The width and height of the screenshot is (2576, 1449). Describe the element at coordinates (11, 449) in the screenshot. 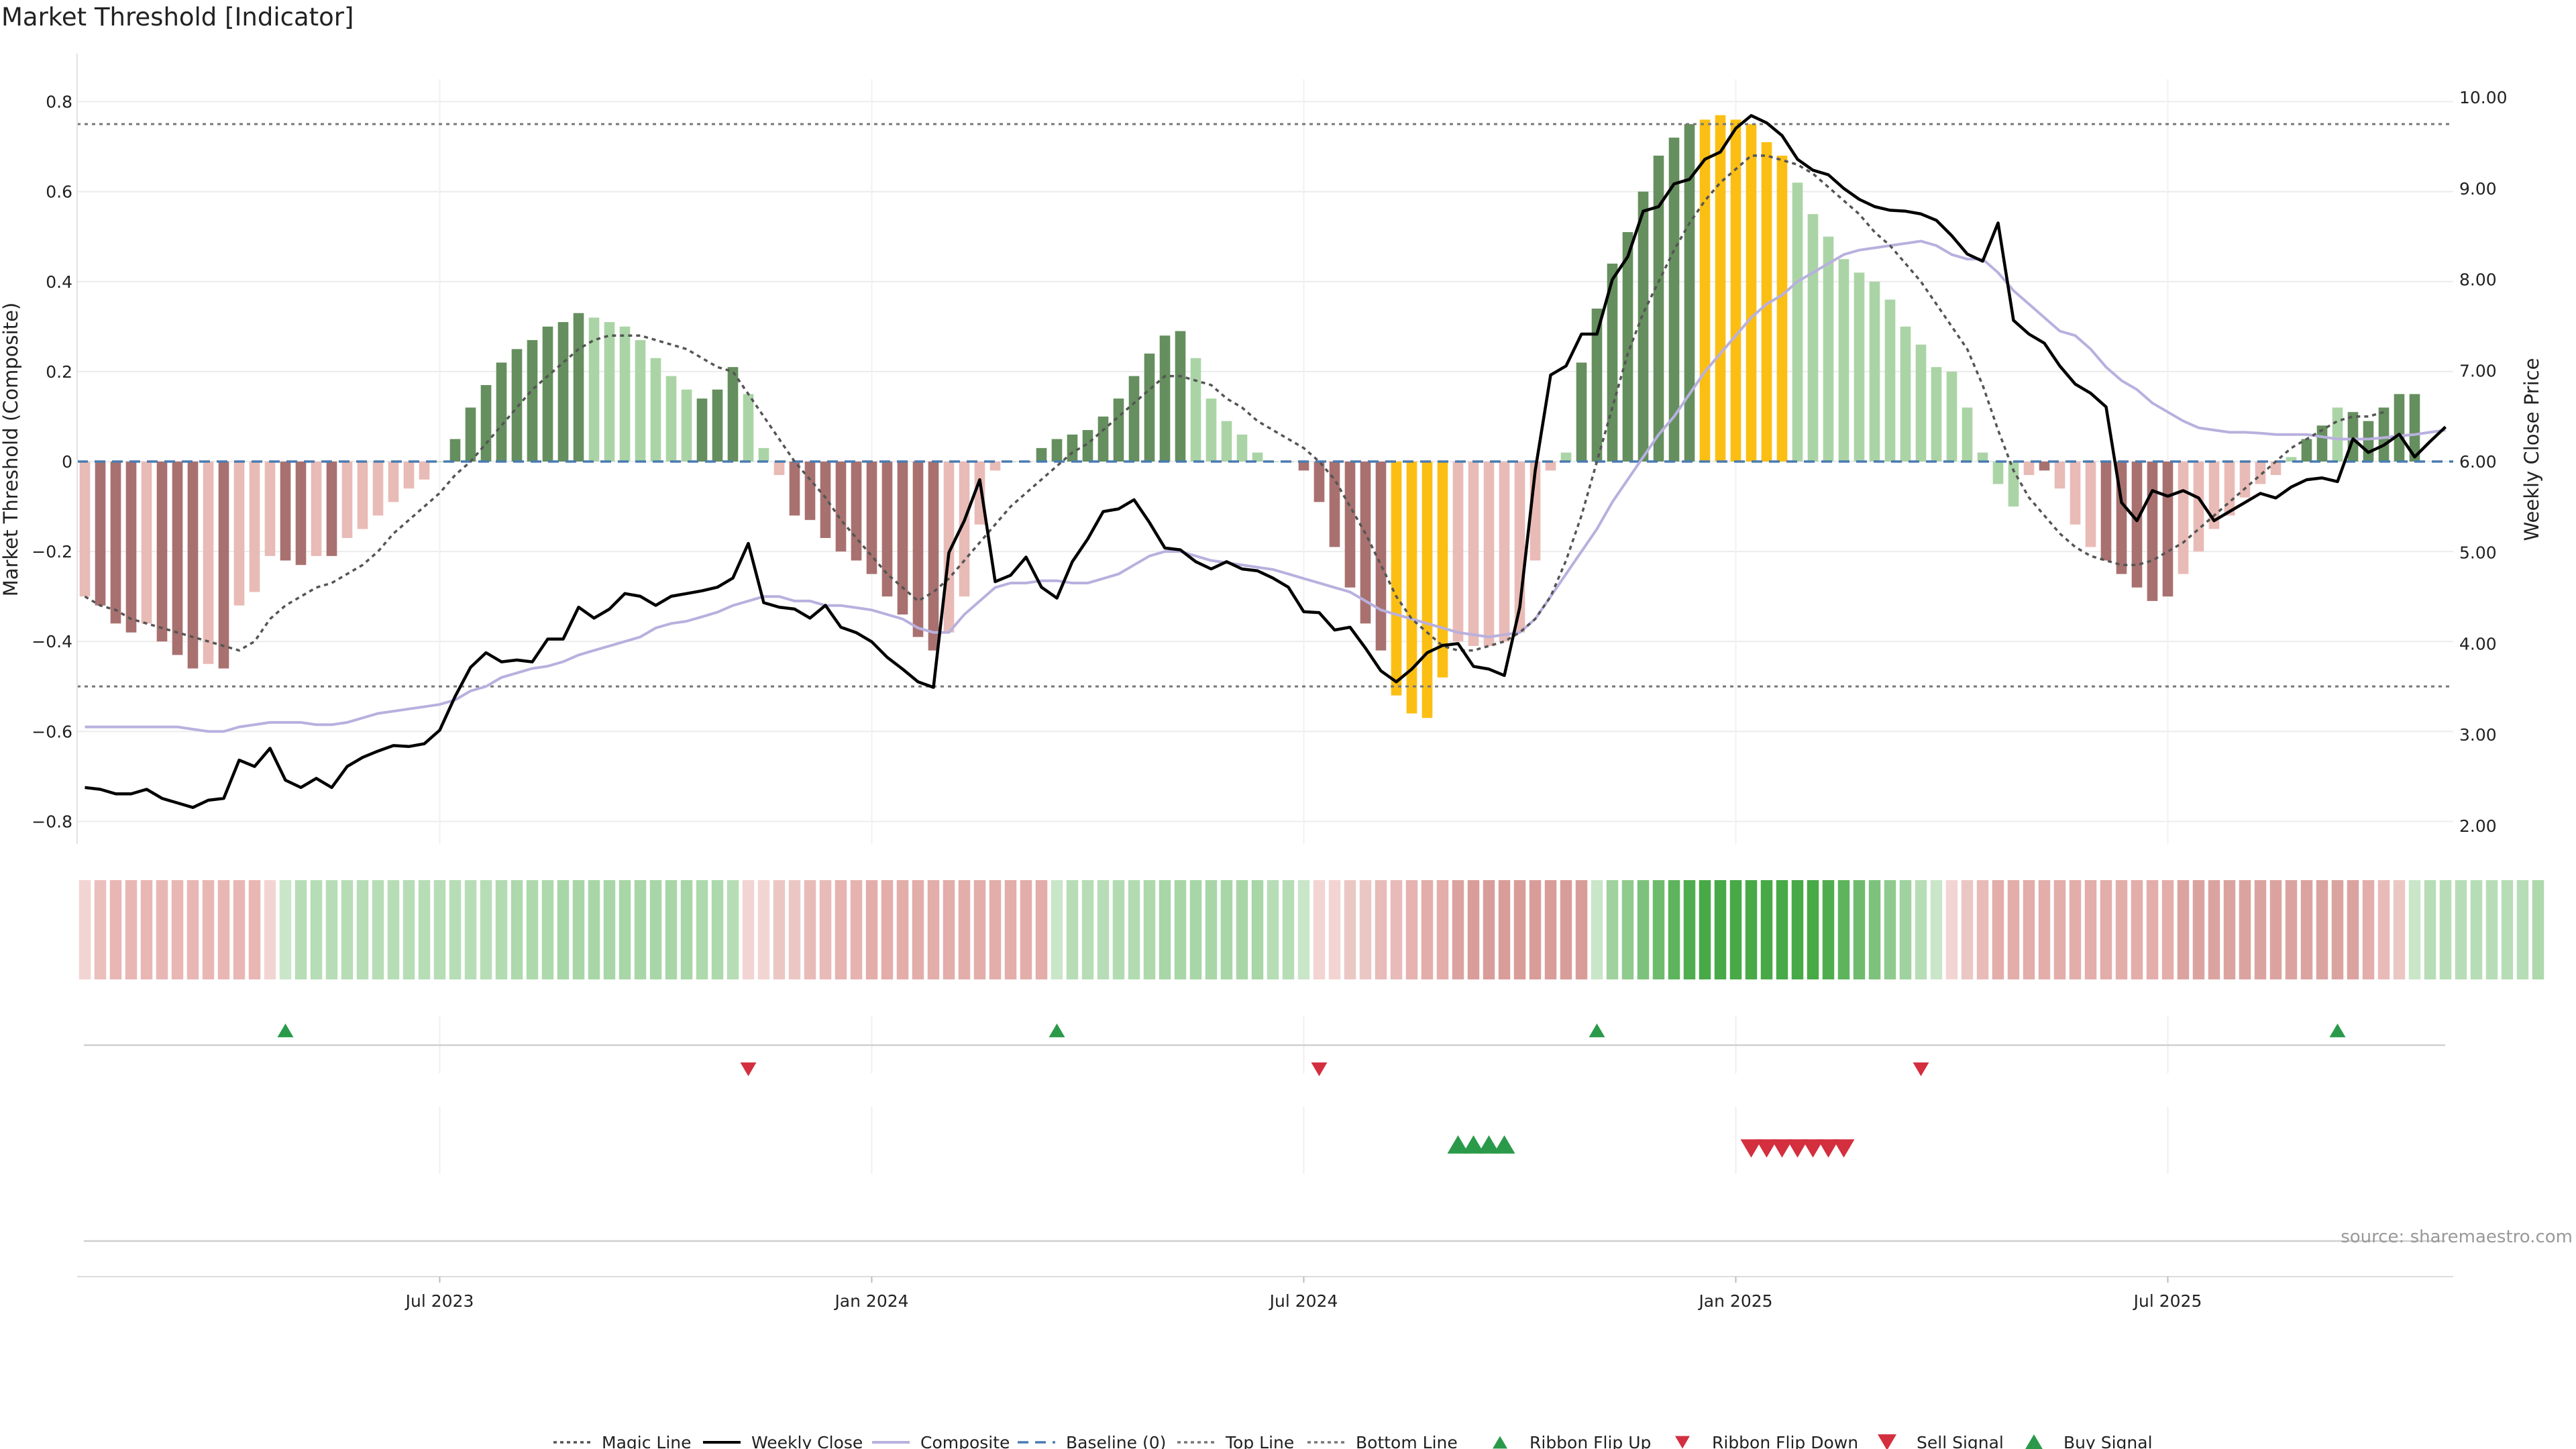

I see `y-left-axis-label: Market Threshold (Composite)` at that location.